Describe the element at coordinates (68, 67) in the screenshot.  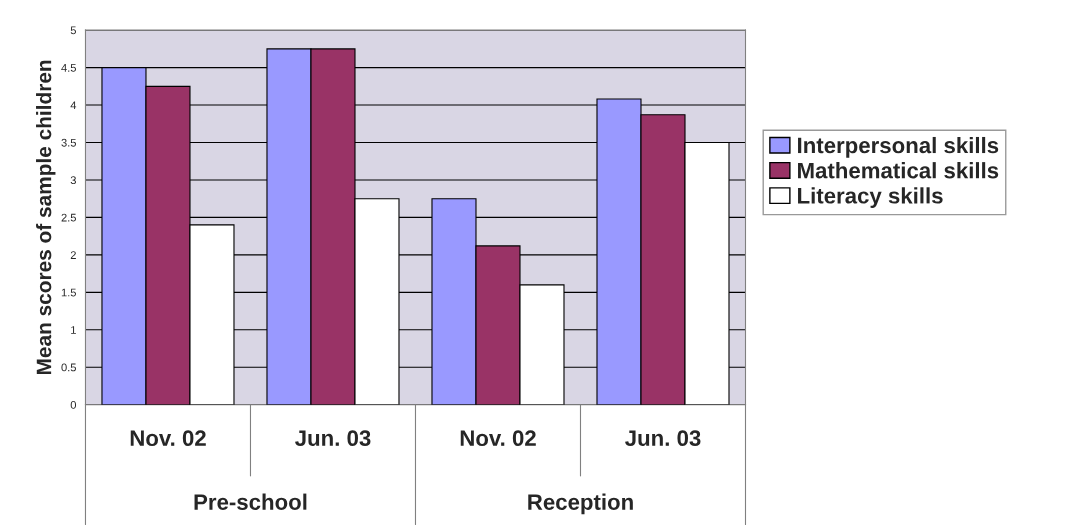
I see `y-tick-label: 4.5` at that location.